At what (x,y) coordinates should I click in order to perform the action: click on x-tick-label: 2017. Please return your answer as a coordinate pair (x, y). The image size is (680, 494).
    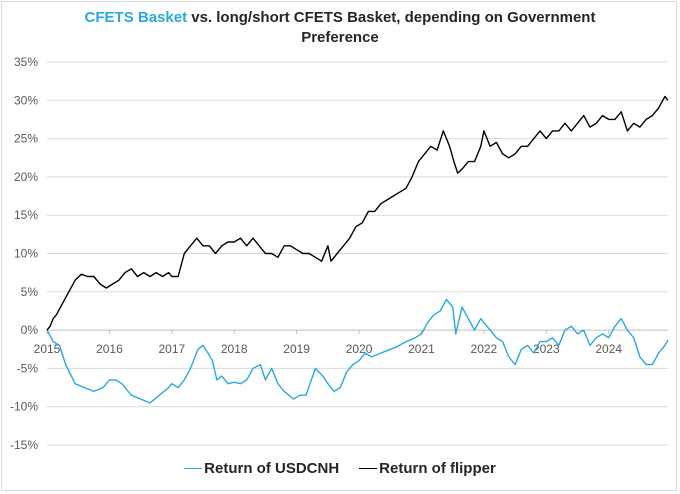
    Looking at the image, I should click on (171, 349).